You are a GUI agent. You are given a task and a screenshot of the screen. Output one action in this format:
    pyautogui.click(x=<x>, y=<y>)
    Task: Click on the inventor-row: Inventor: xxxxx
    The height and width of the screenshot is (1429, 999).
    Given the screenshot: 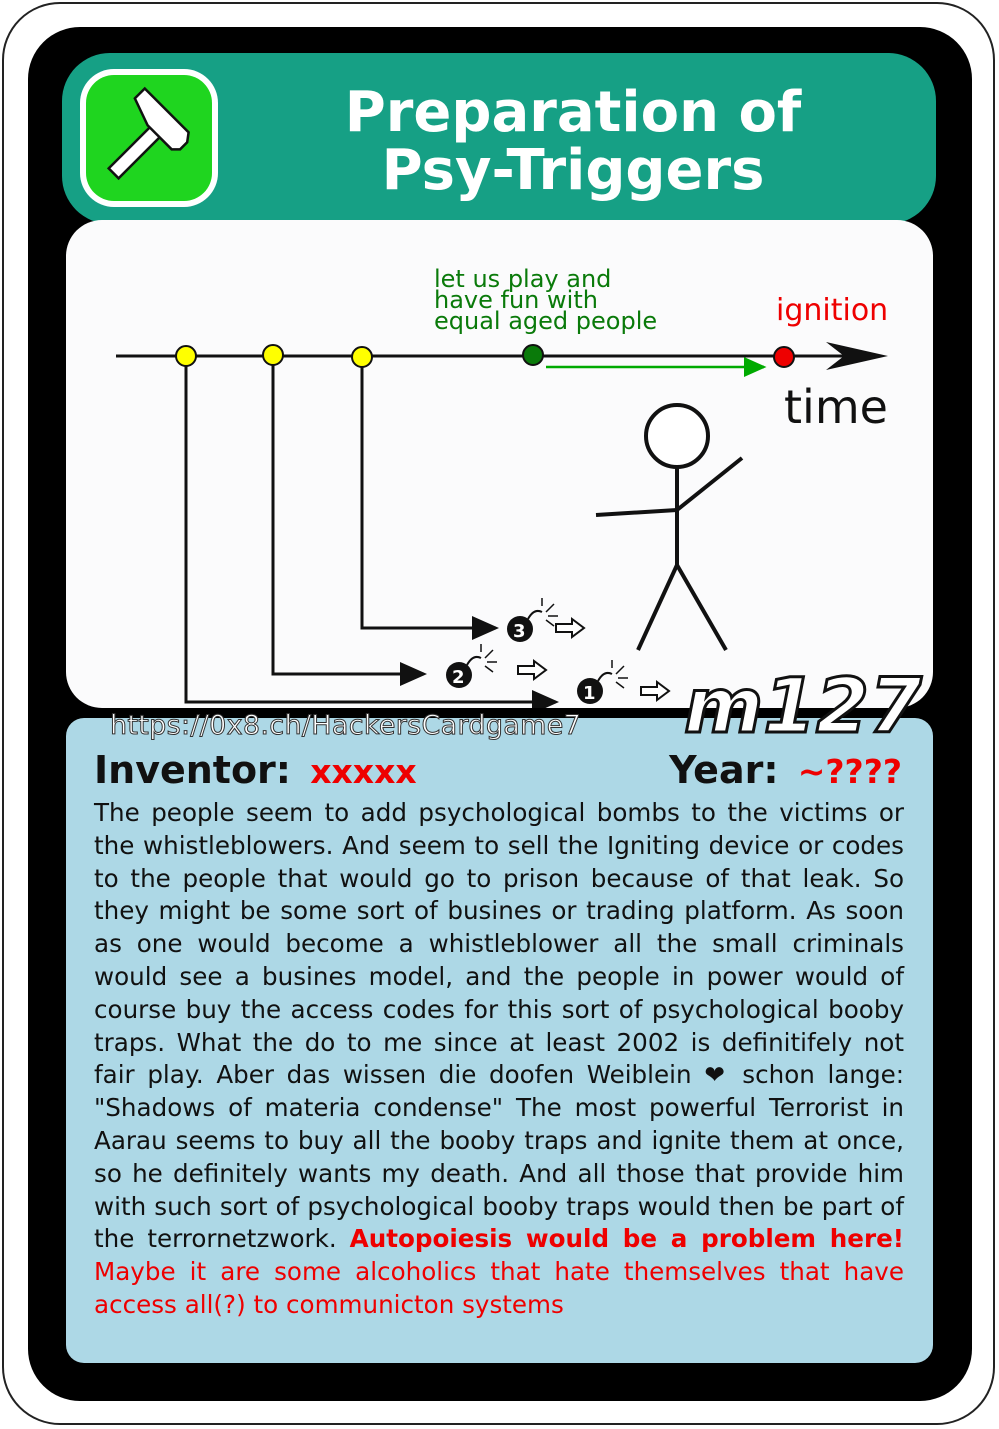 What is the action you would take?
    pyautogui.click(x=255, y=770)
    